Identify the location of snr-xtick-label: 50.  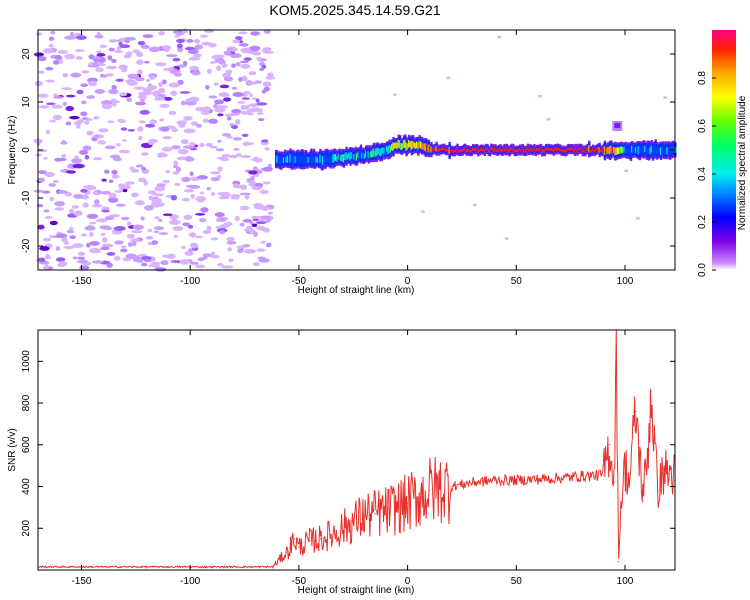
(517, 581).